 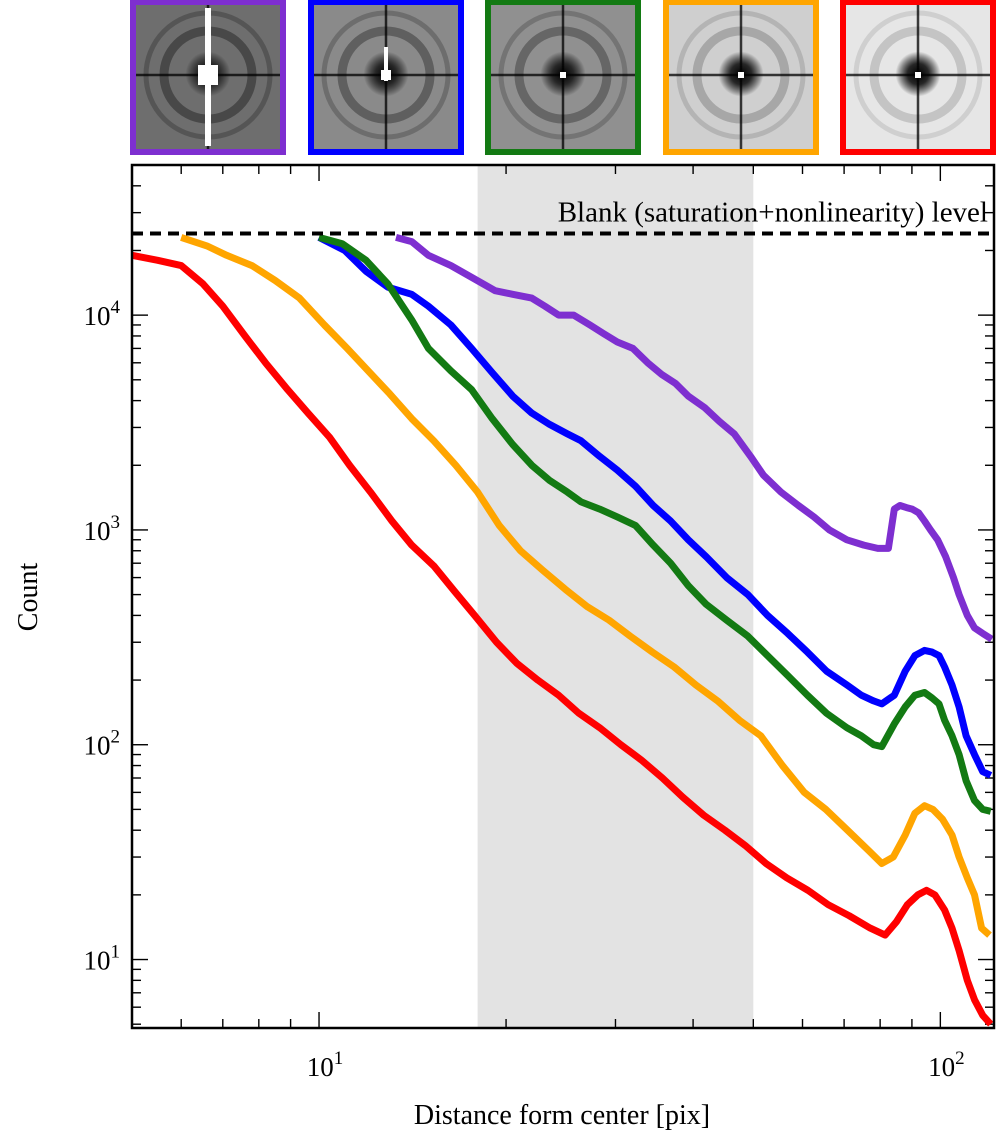 I want to click on y-axis-label: Count, so click(x=28, y=597).